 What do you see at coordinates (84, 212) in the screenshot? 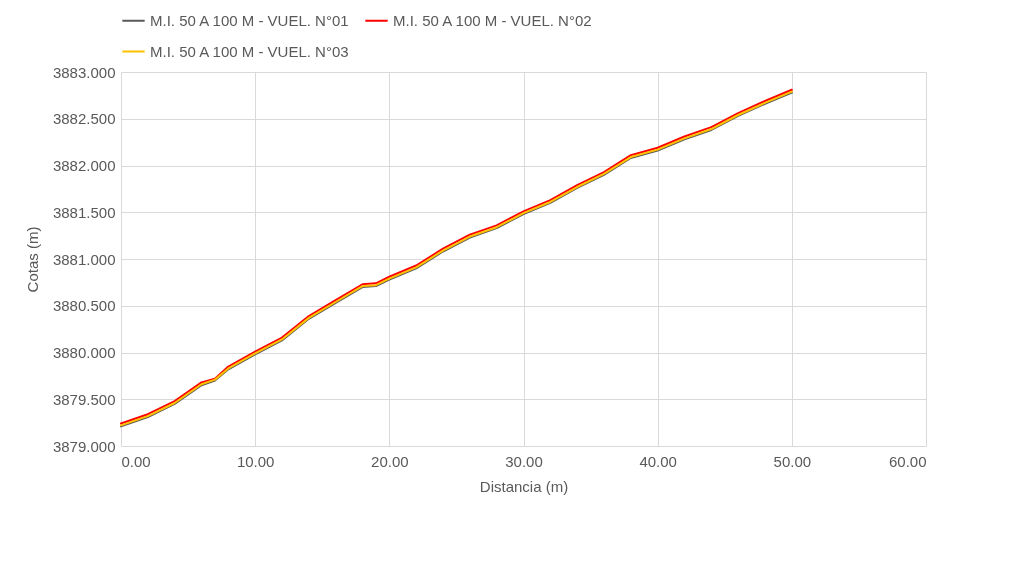
I see `y-tick-label: 3881.500` at bounding box center [84, 212].